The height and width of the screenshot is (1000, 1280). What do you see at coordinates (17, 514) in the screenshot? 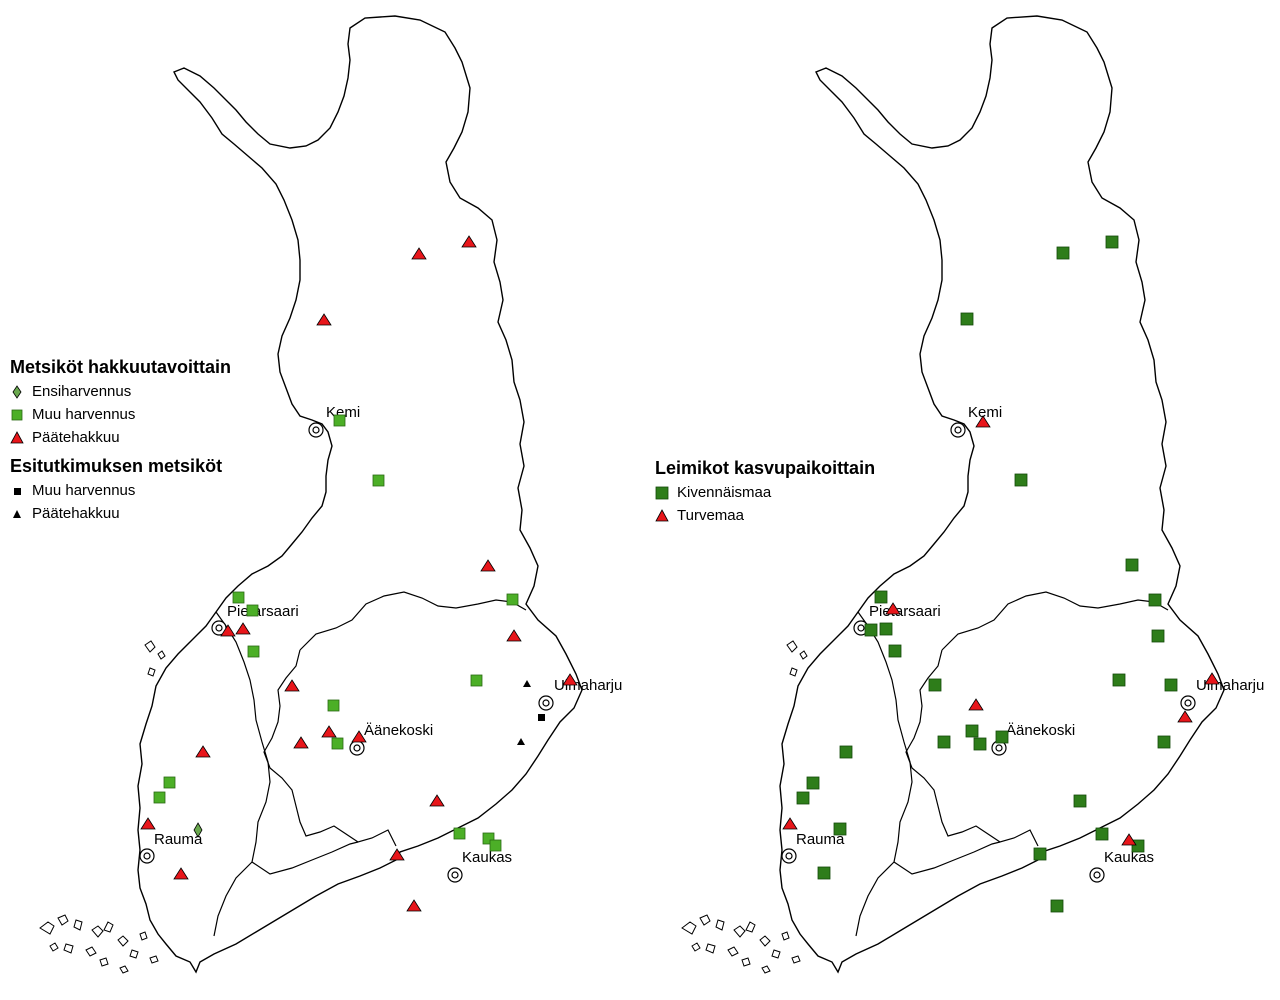
I see `black-triangle-icon` at bounding box center [17, 514].